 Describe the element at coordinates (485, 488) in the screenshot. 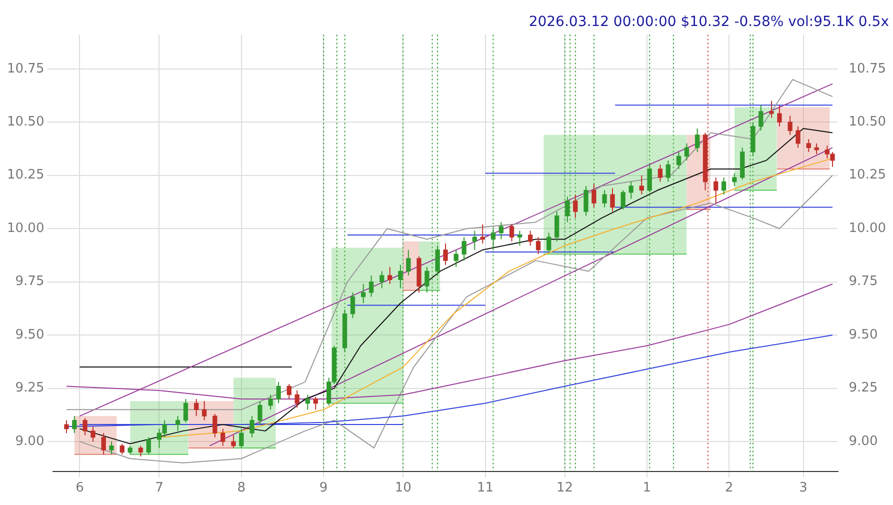

I see `x-tick-label: 11` at that location.